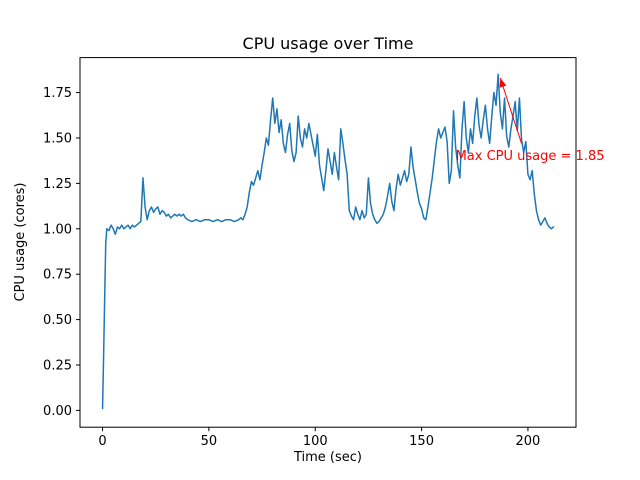 The width and height of the screenshot is (640, 480). Describe the element at coordinates (315, 441) in the screenshot. I see `x-tick-label: 100` at that location.